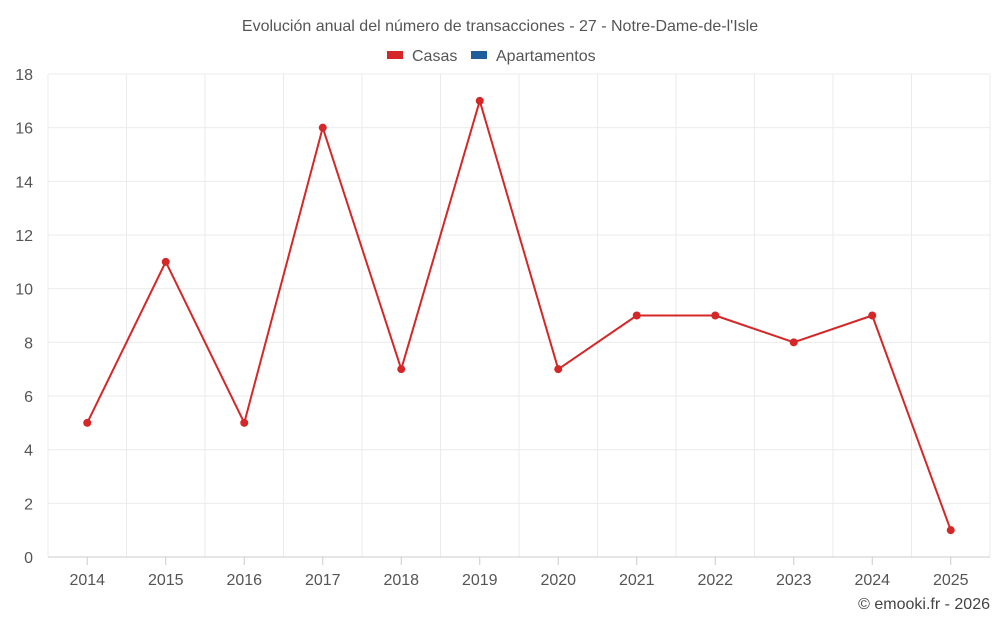 The width and height of the screenshot is (1000, 625). What do you see at coordinates (479, 55) in the screenshot?
I see `legend-swatch-apartamentos` at bounding box center [479, 55].